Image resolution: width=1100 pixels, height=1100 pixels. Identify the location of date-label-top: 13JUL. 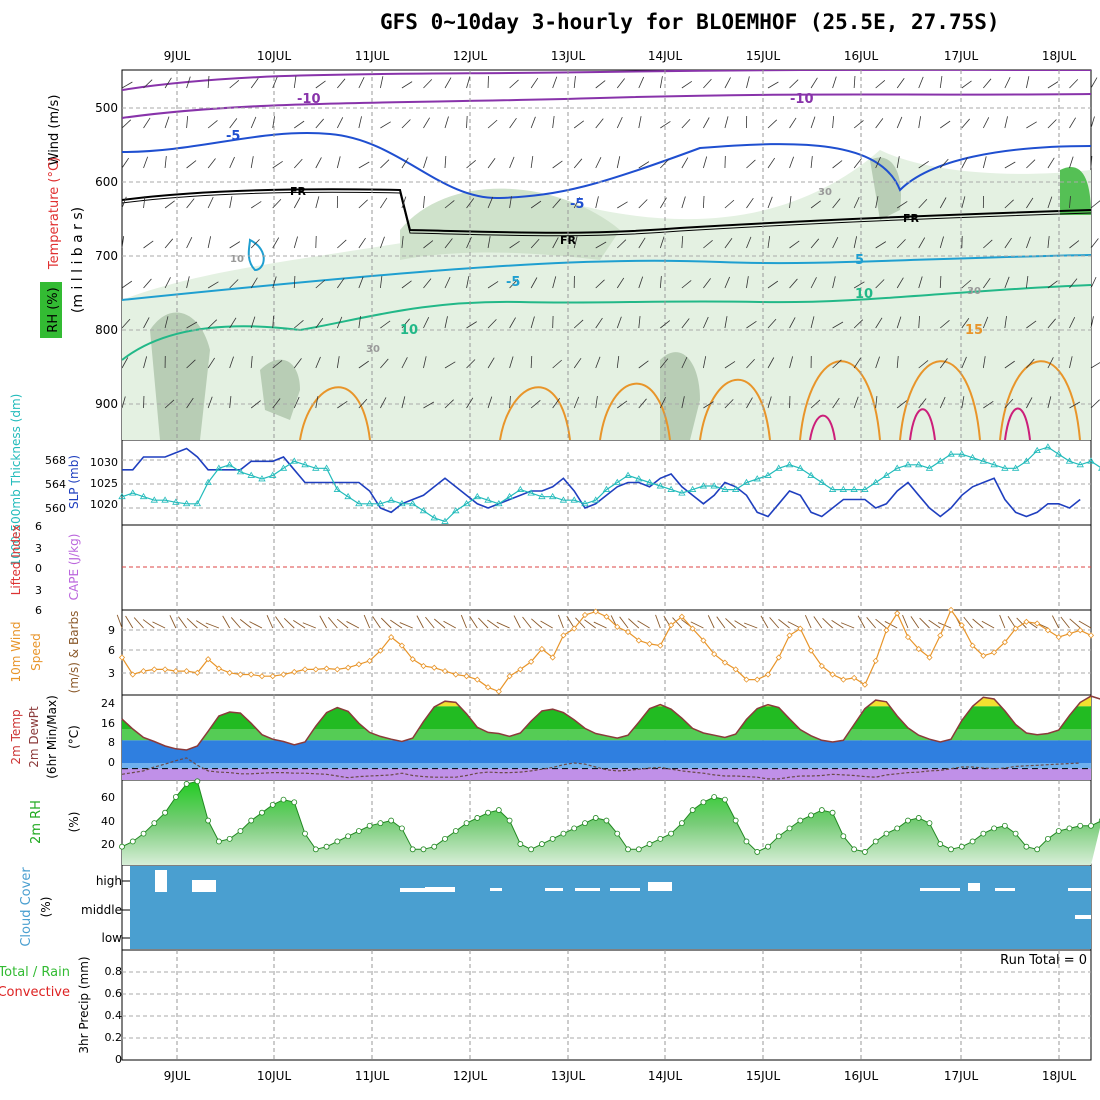
(568, 56).